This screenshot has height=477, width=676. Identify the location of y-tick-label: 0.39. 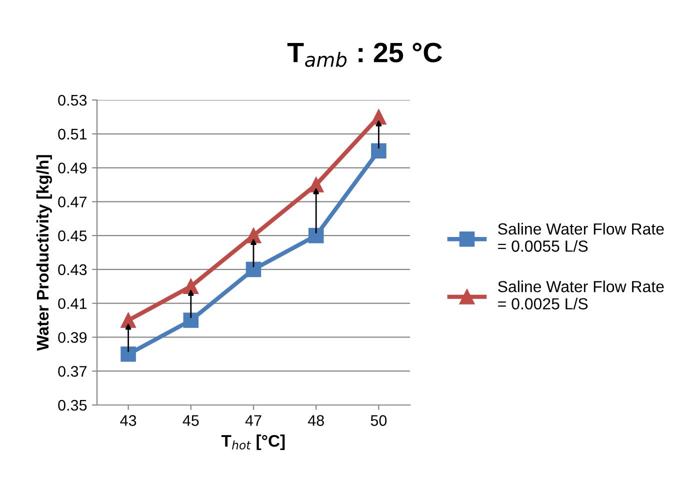
(72, 337).